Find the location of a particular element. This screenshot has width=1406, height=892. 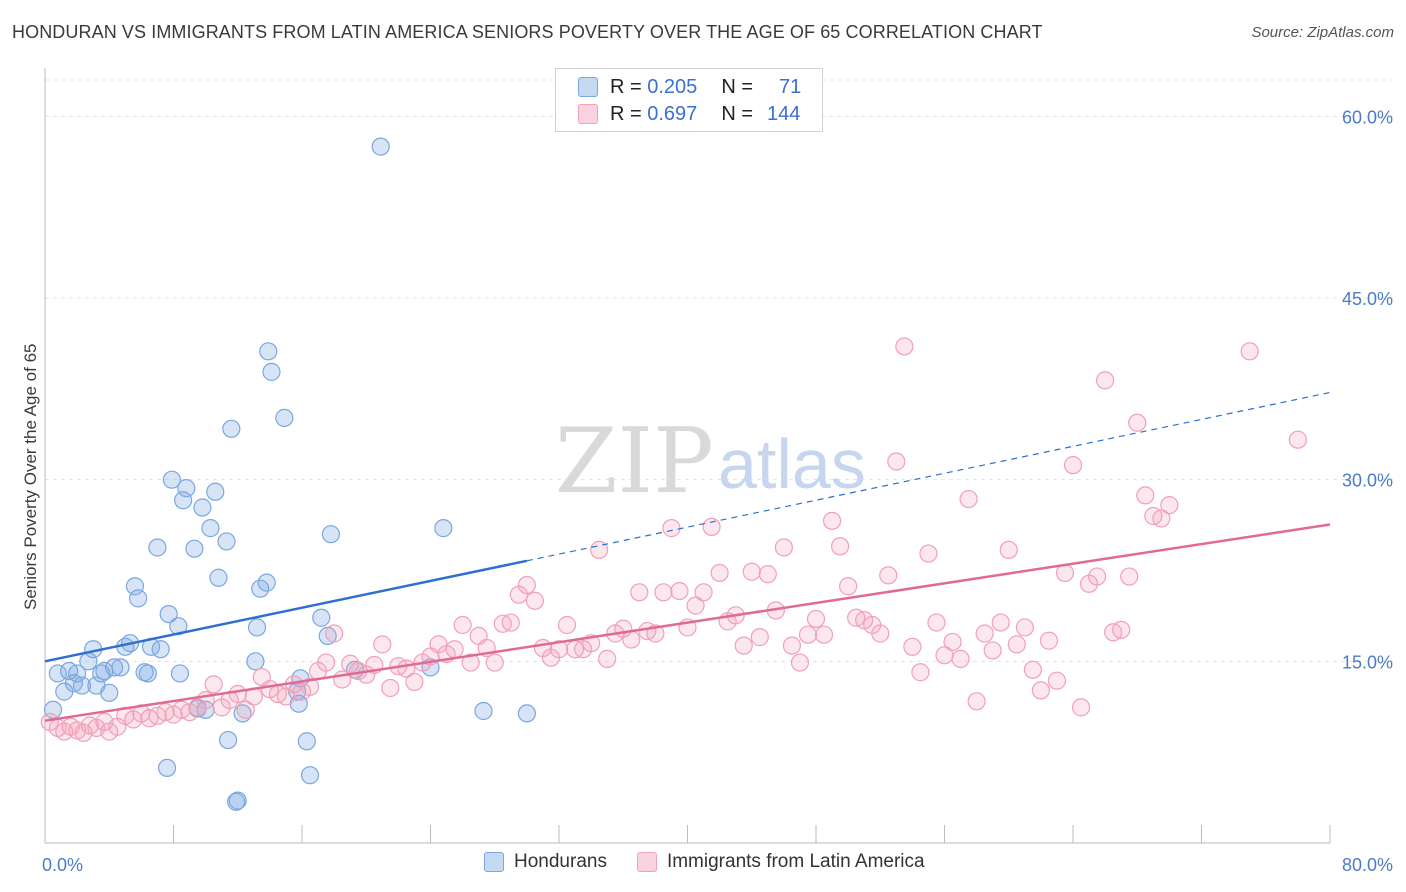

trend-line-hondurans-extension is located at coordinates (928, 476).